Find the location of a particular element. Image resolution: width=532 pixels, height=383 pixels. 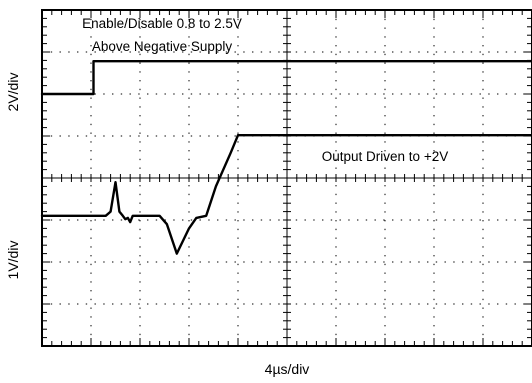

enable-trace is located at coordinates (286, 78).